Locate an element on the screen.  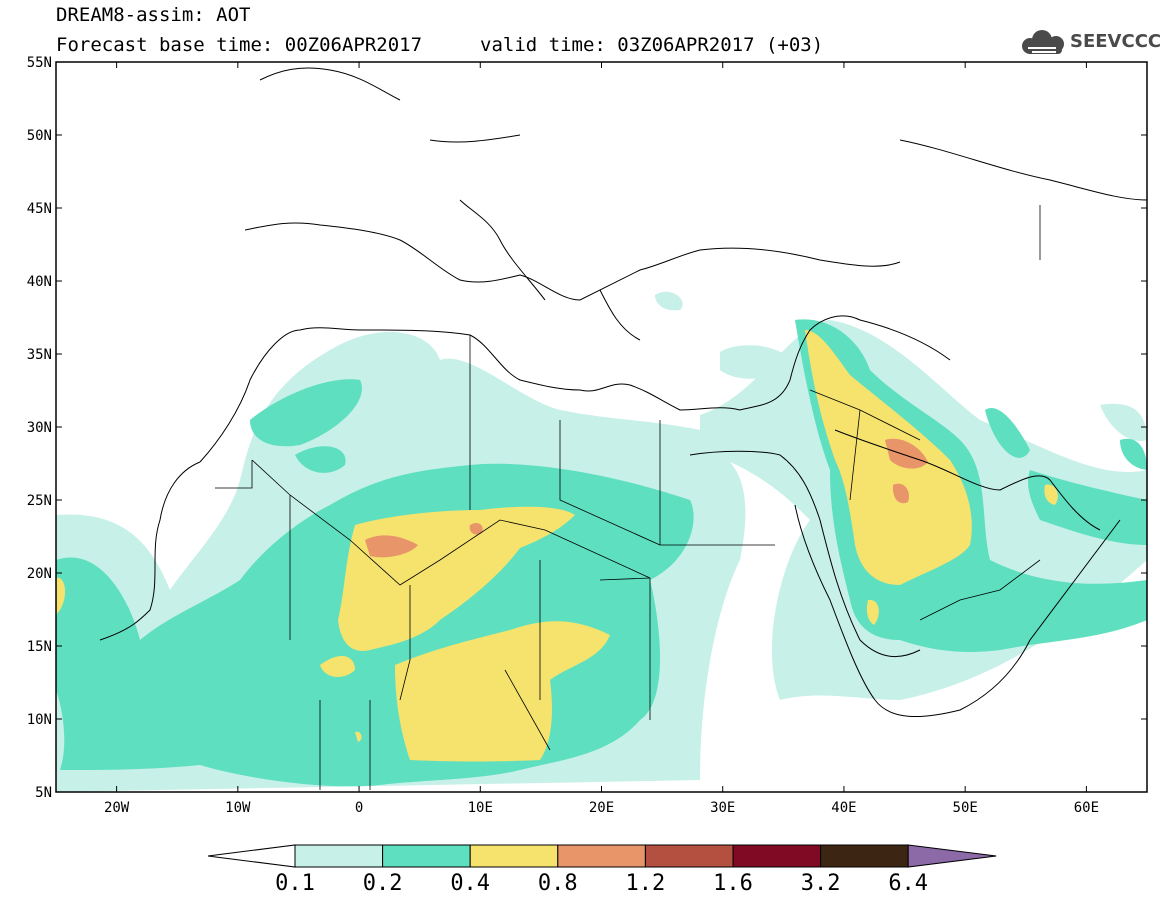
lat-label: 55N is located at coordinates (39, 63).